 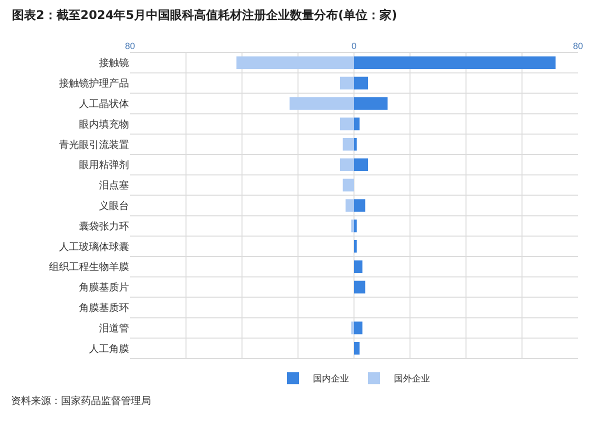 What do you see at coordinates (104, 104) in the screenshot?
I see `y-tick-label: 人工晶状体` at bounding box center [104, 104].